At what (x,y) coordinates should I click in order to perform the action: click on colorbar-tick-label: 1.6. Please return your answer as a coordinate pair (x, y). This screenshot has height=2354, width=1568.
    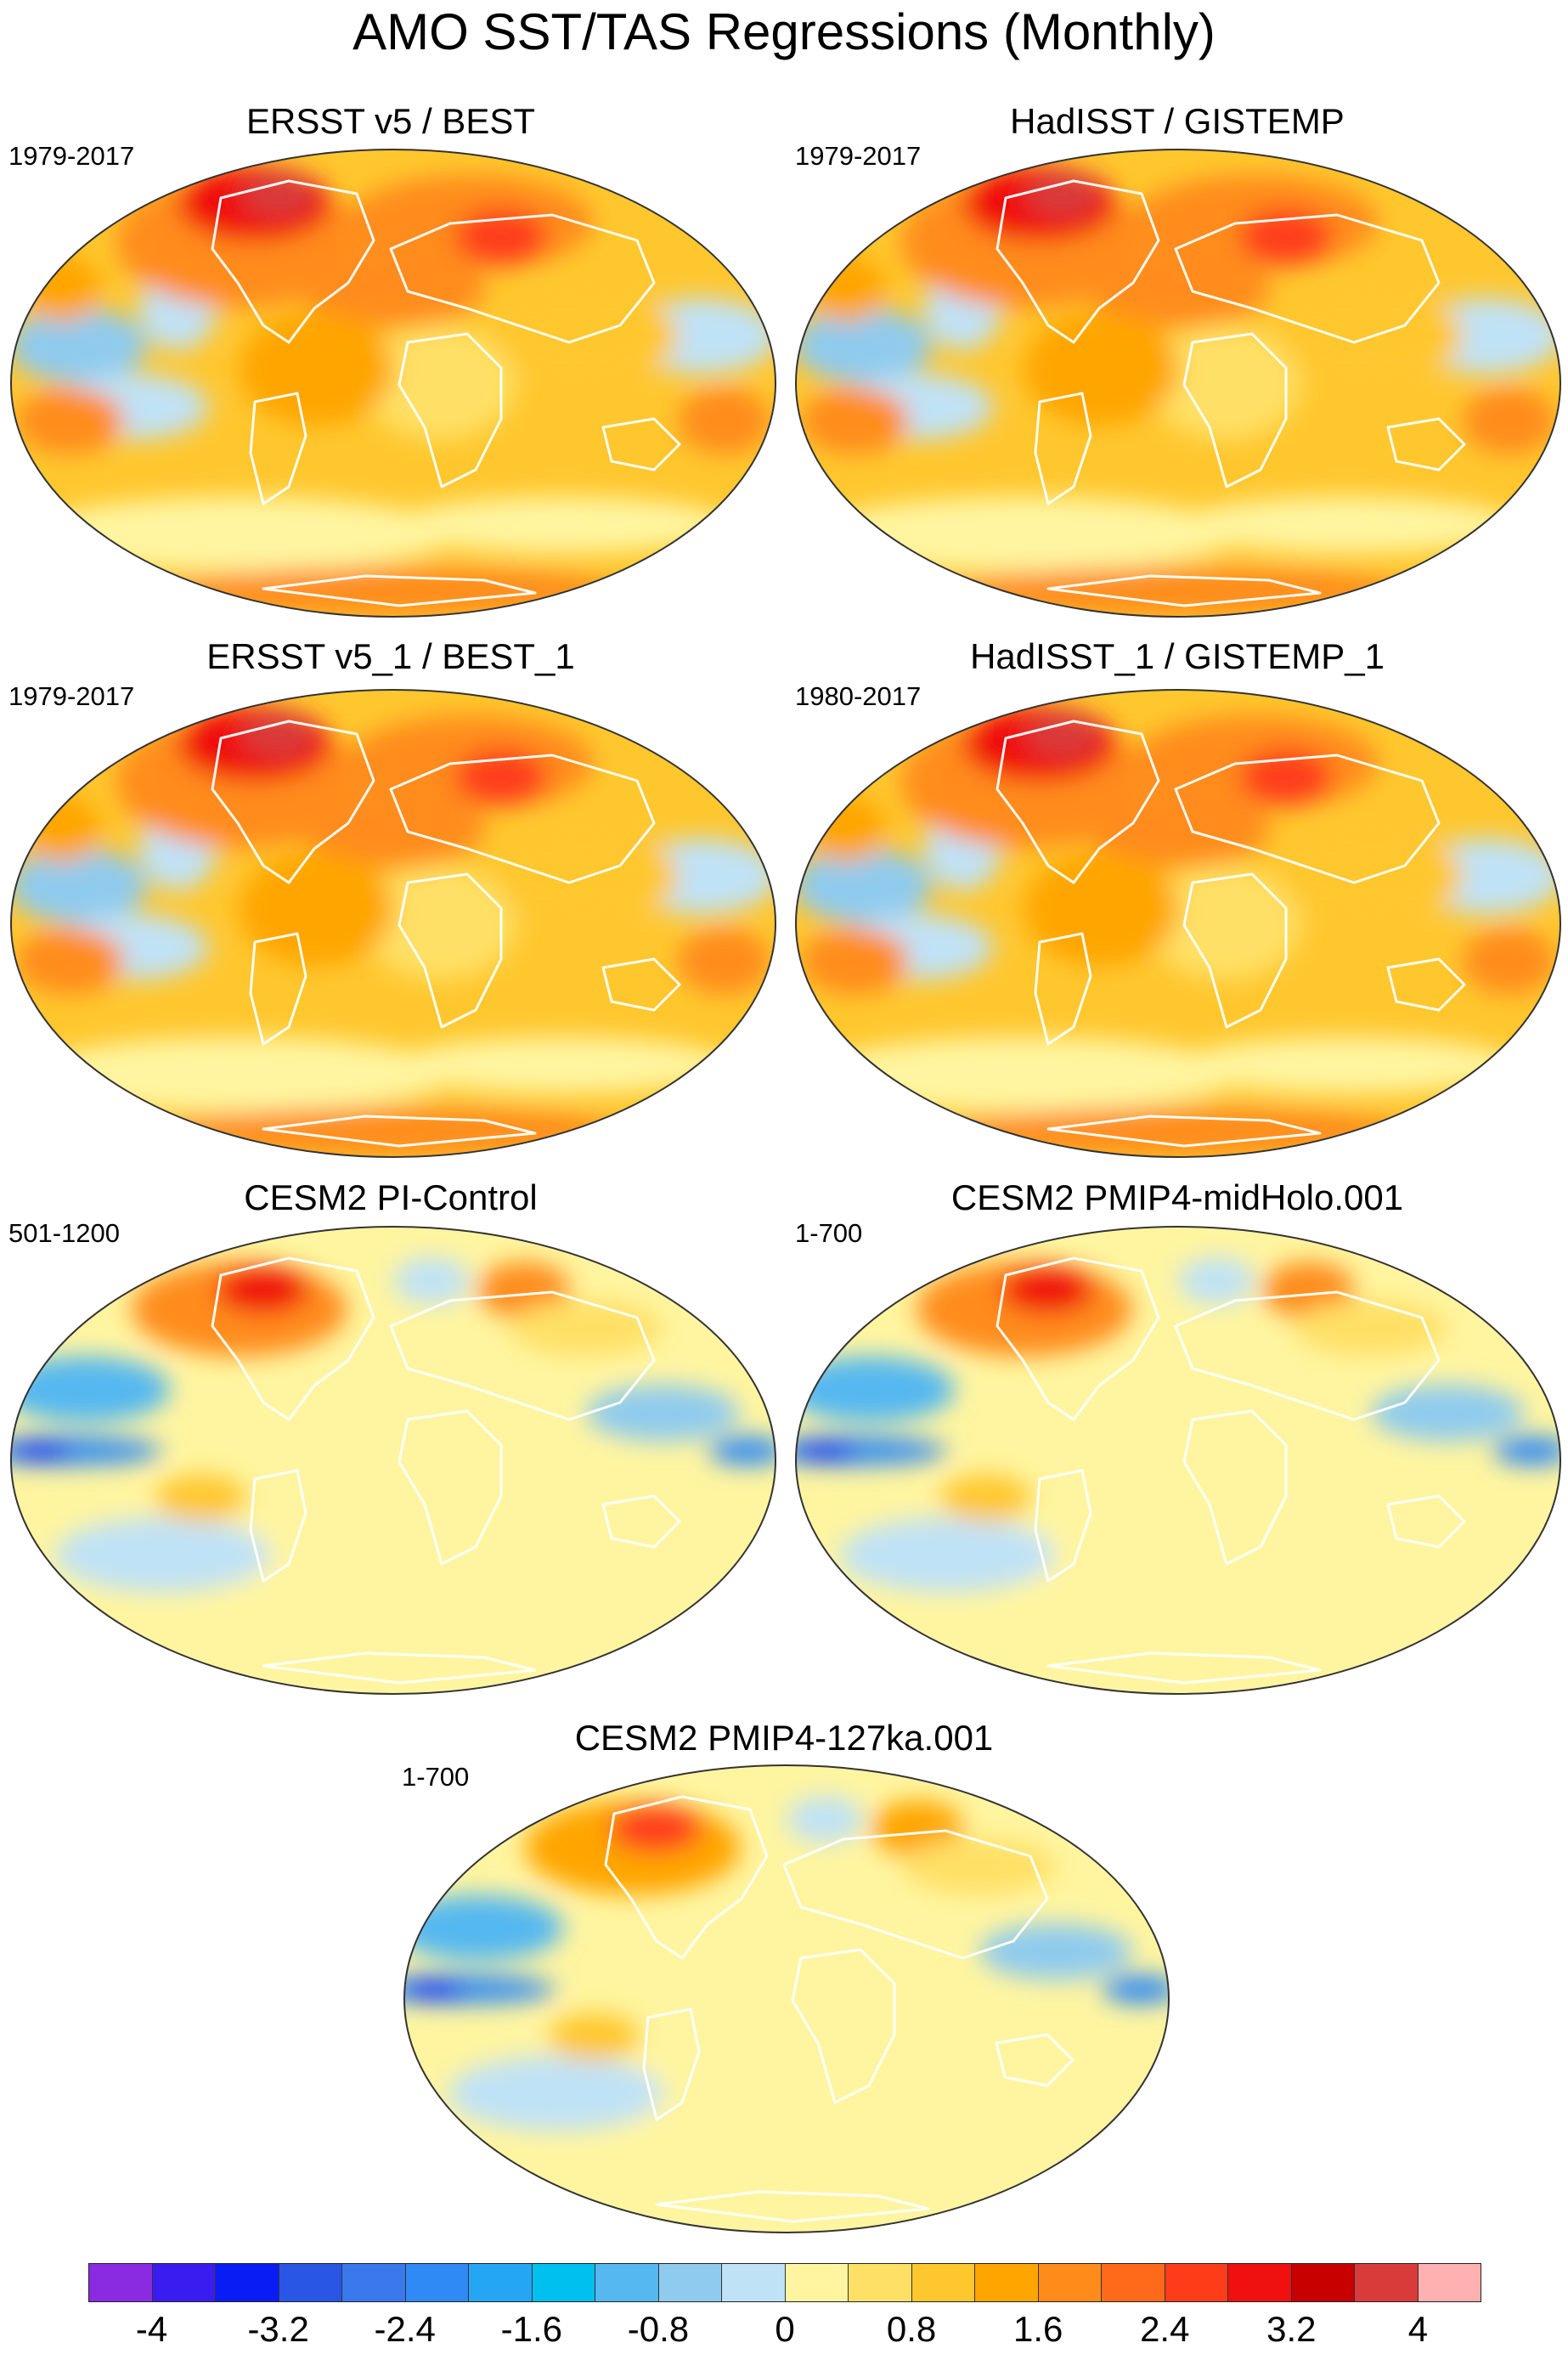
    Looking at the image, I should click on (1038, 2329).